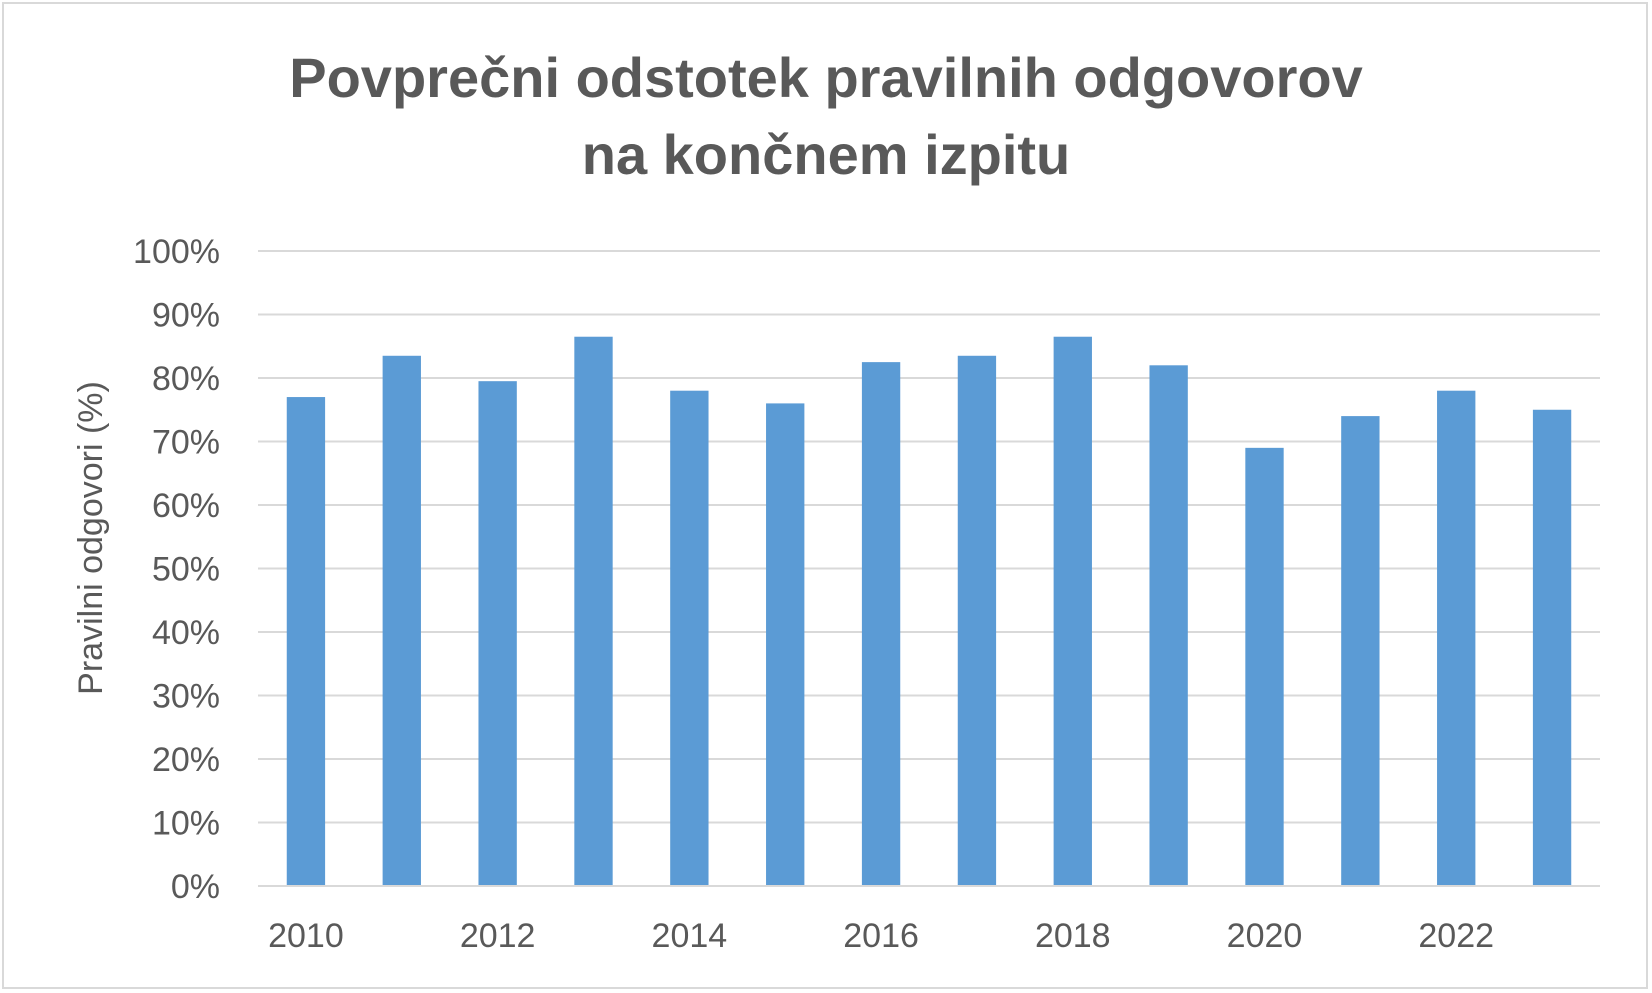 The image size is (1652, 993). What do you see at coordinates (306, 936) in the screenshot?
I see `x-tick-label: 2010` at bounding box center [306, 936].